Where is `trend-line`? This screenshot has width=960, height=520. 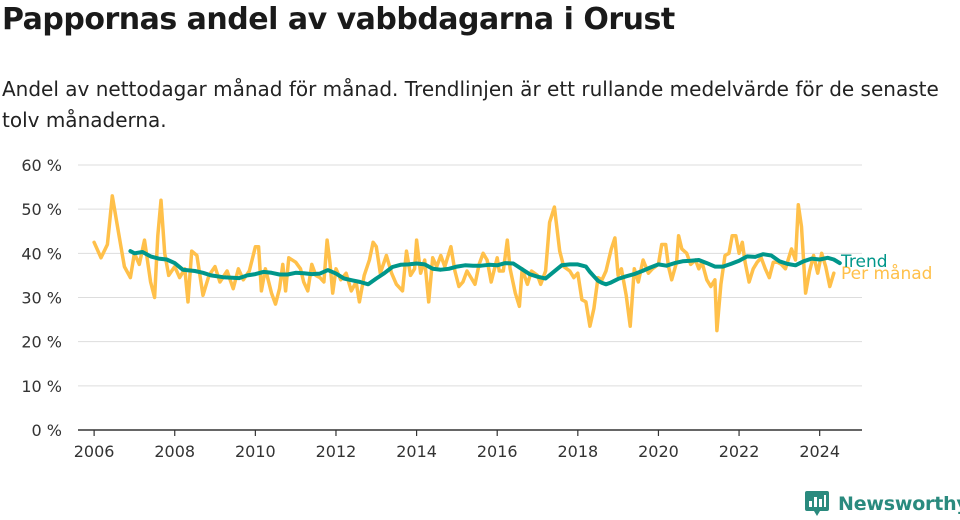
trend-line is located at coordinates (485, 268).